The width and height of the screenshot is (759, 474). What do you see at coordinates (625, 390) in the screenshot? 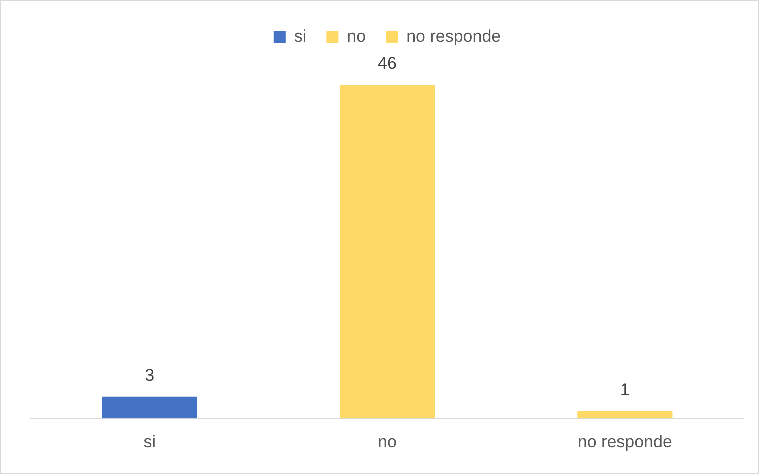
I see `data-label: 1` at bounding box center [625, 390].